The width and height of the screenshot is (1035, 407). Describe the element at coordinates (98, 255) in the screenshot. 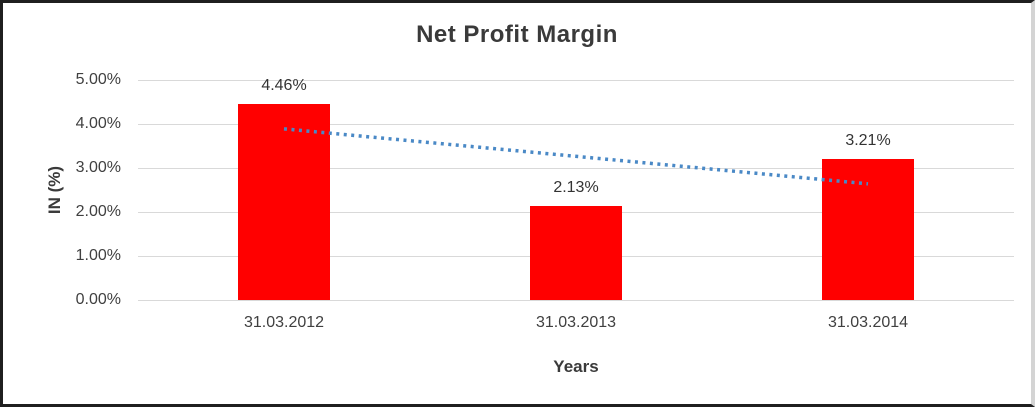

I see `y-tick-label: 1.00%` at that location.